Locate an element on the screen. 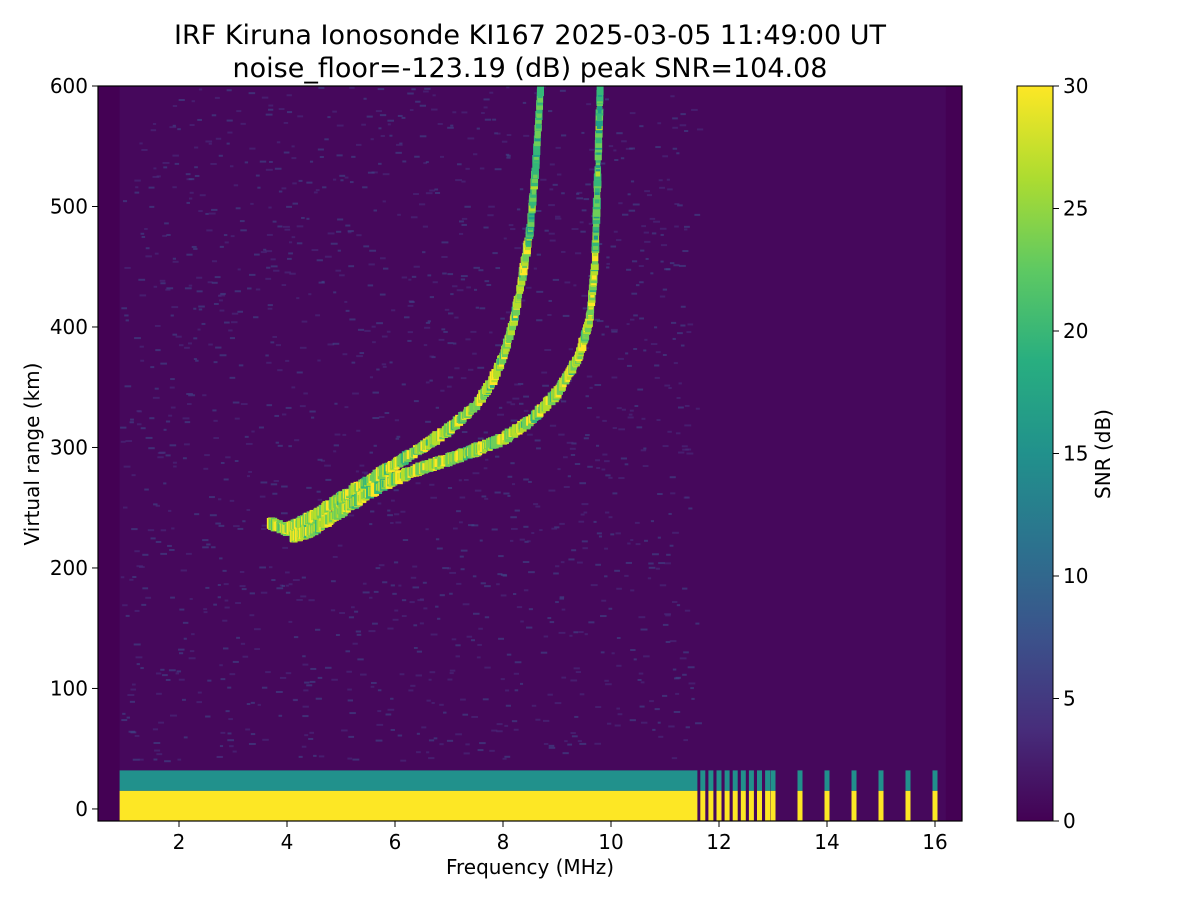  echo-trace-o-mode is located at coordinates (541, 90).